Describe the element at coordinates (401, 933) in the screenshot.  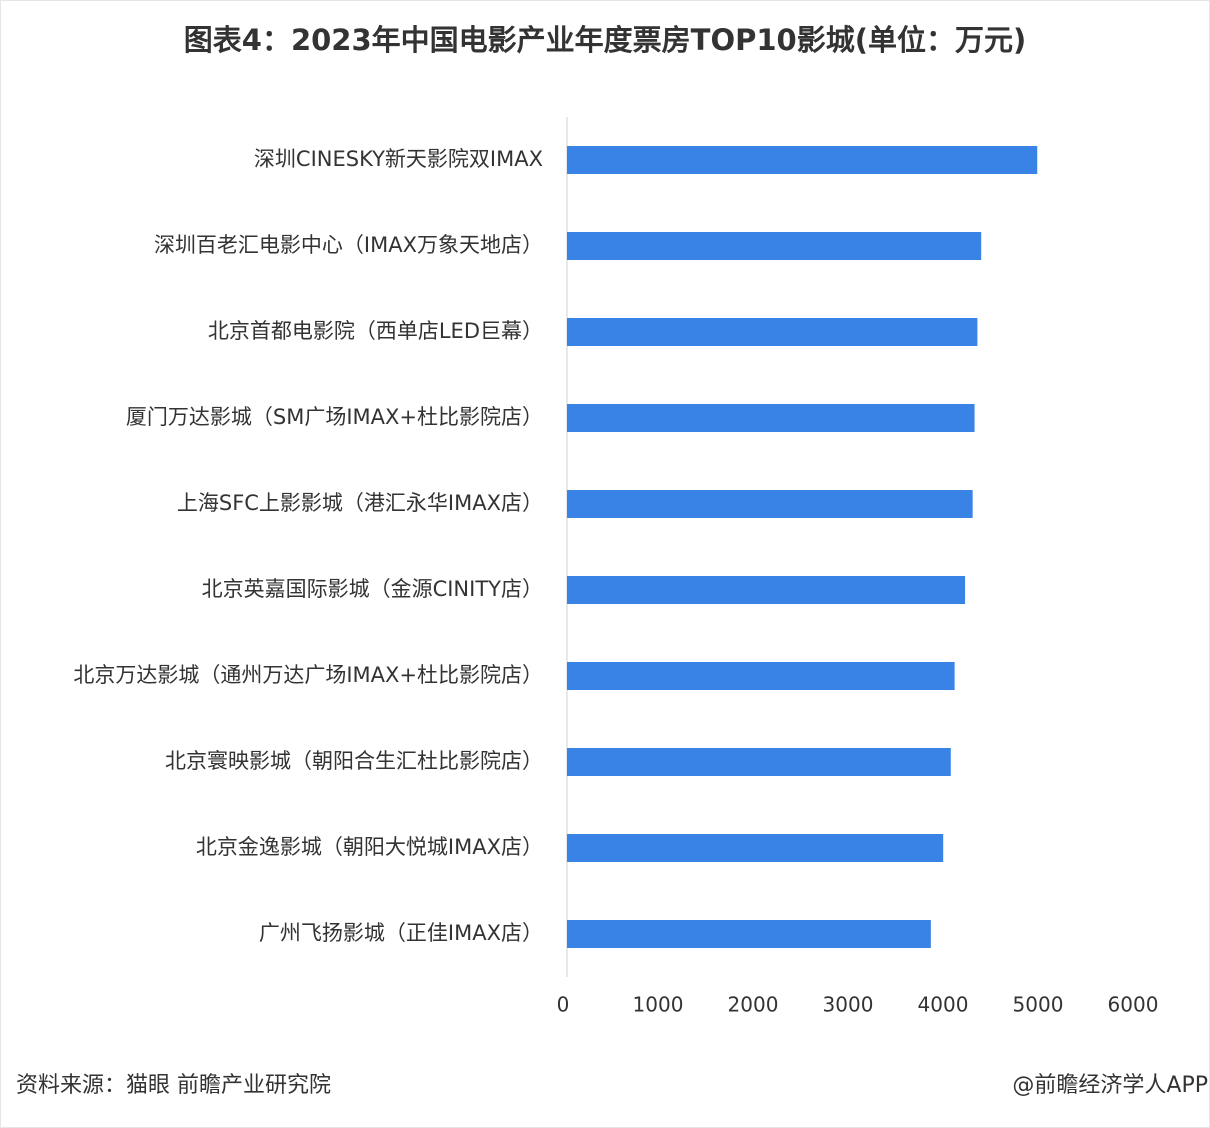
I see `y-tick-label: 广州飞扬影城（正佳IMAX店）` at that location.